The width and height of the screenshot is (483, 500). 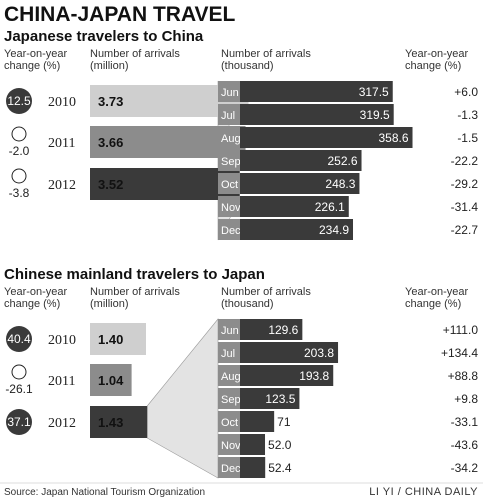 I want to click on month-yoy: -31.4, so click(x=465, y=207).